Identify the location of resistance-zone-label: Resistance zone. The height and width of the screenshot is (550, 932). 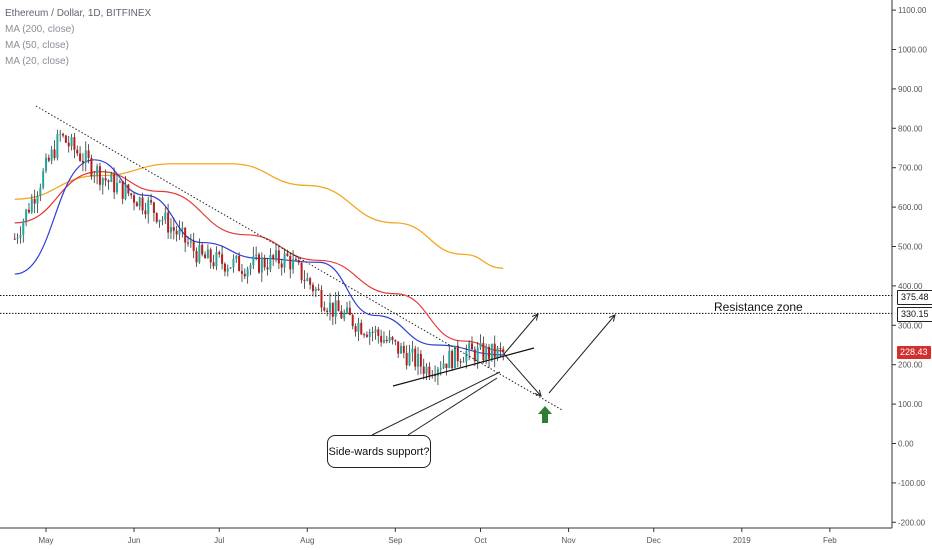
(758, 307).